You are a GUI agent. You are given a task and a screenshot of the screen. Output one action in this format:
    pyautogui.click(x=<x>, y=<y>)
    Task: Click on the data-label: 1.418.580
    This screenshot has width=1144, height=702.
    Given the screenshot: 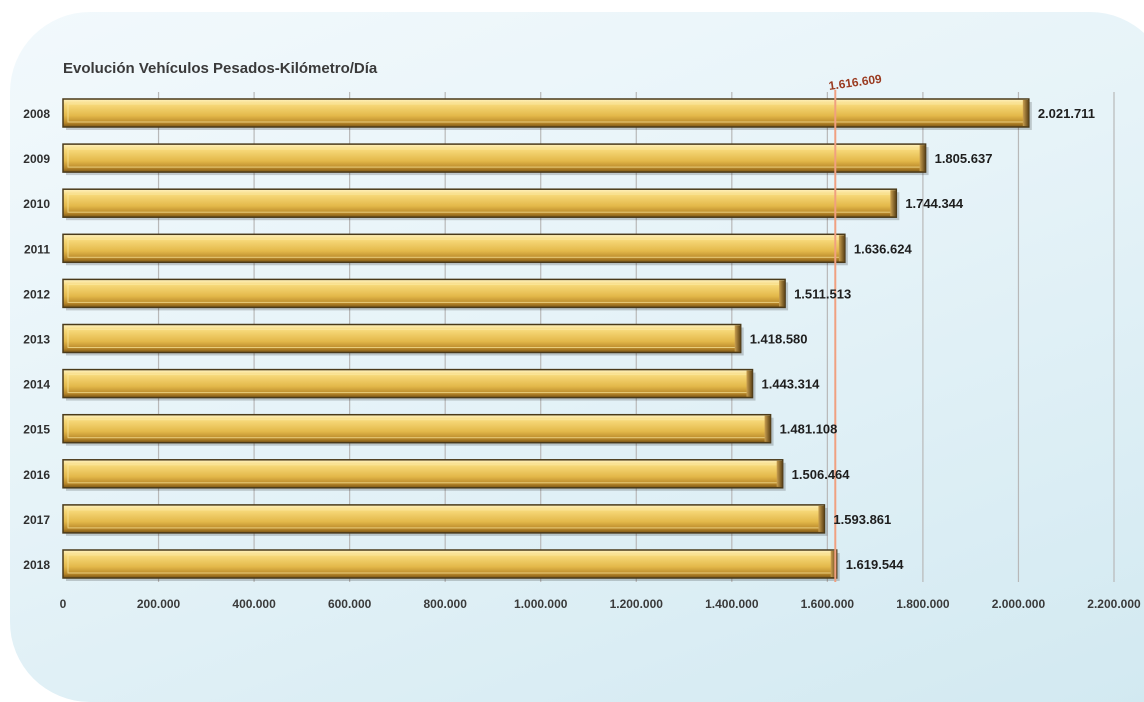 What is the action you would take?
    pyautogui.click(x=779, y=339)
    